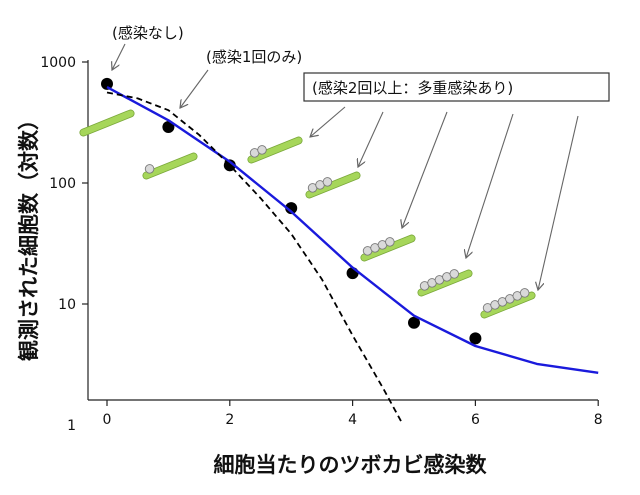  What do you see at coordinates (475, 420) in the screenshot?
I see `x-tick-label: 6` at bounding box center [475, 420].